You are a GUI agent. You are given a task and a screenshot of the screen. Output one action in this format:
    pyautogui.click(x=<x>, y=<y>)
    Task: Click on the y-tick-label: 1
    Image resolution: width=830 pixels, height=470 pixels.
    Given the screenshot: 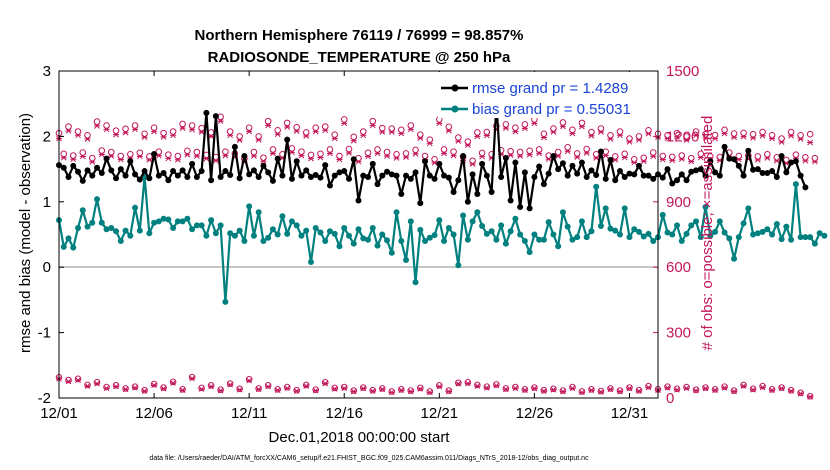 What is the action you would take?
    pyautogui.click(x=47, y=202)
    